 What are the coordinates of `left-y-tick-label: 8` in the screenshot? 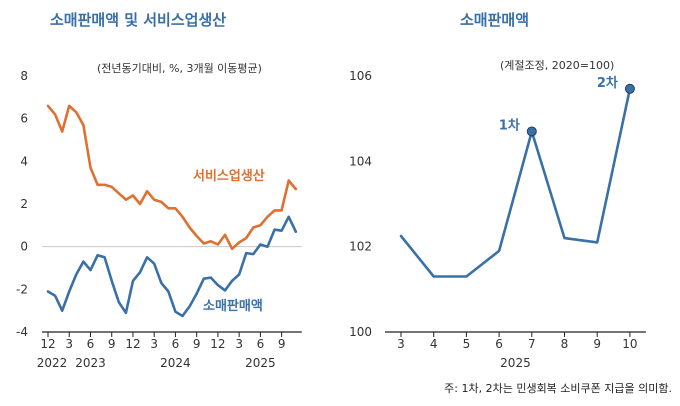 It's located at (24, 76).